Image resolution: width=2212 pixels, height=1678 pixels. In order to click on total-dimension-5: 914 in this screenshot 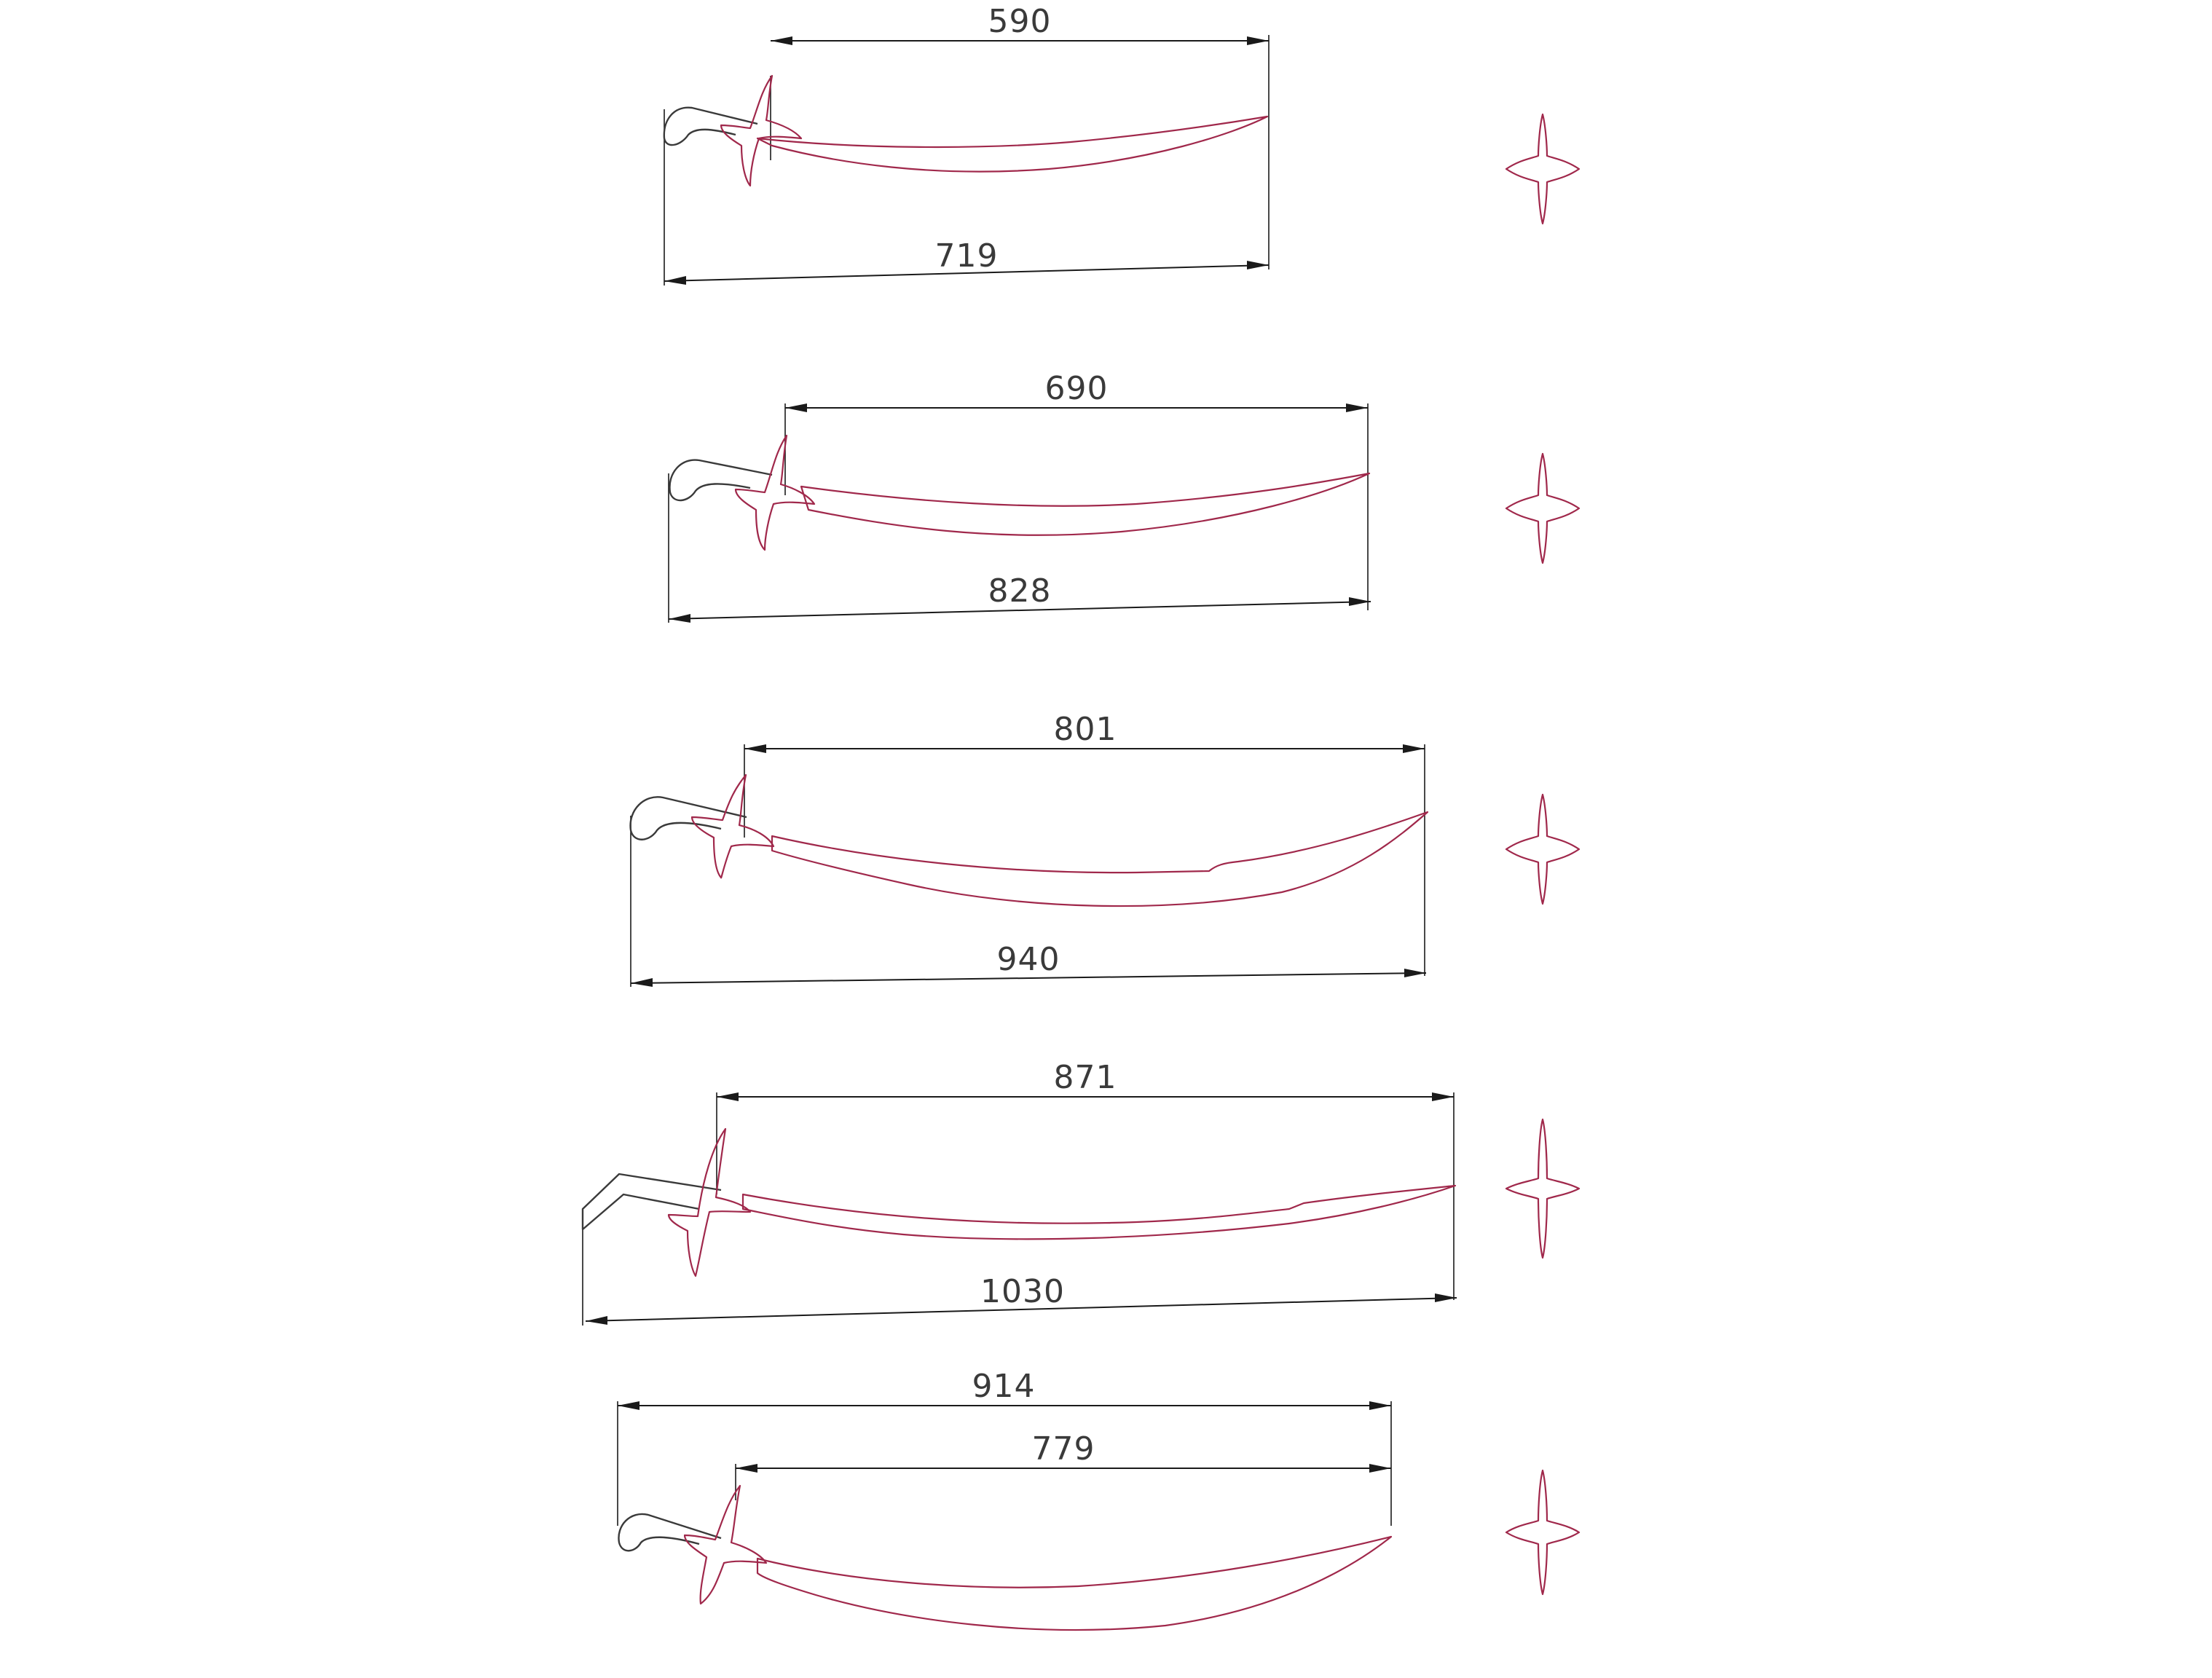, I will do `click(1004, 1447)`.